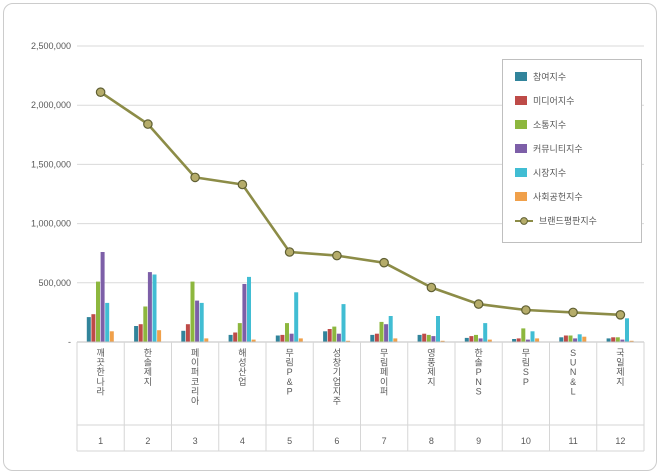  I want to click on legend-item-3: 커뮤니티지수, so click(575, 148).